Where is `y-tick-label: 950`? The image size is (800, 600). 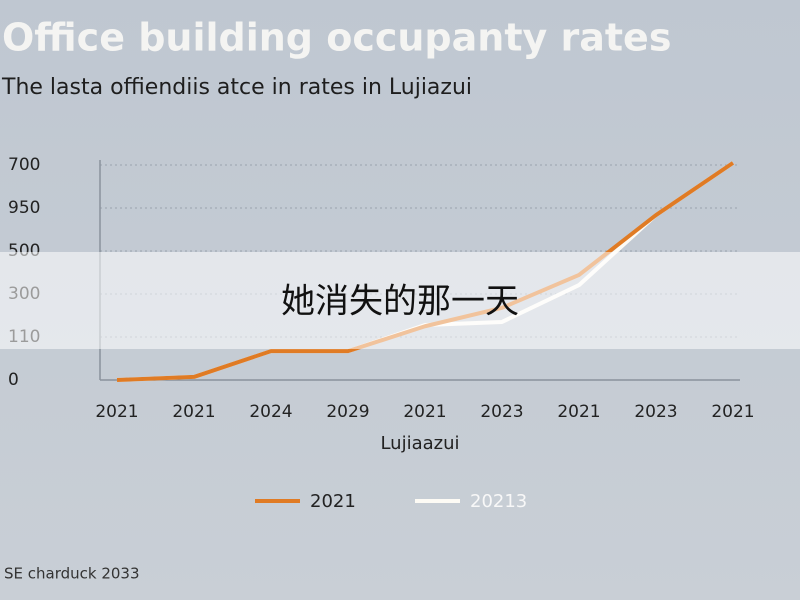
y-tick-label: 950 is located at coordinates (24, 208).